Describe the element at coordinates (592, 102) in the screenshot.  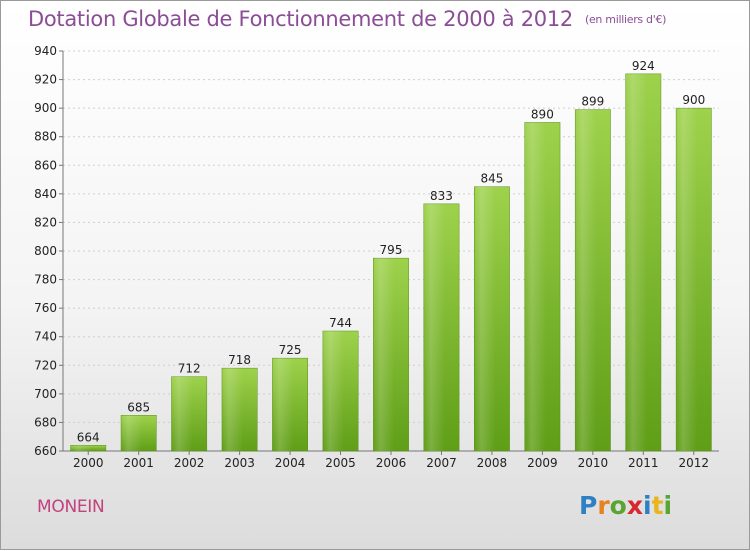
I see `bar-value-label: 899` at that location.